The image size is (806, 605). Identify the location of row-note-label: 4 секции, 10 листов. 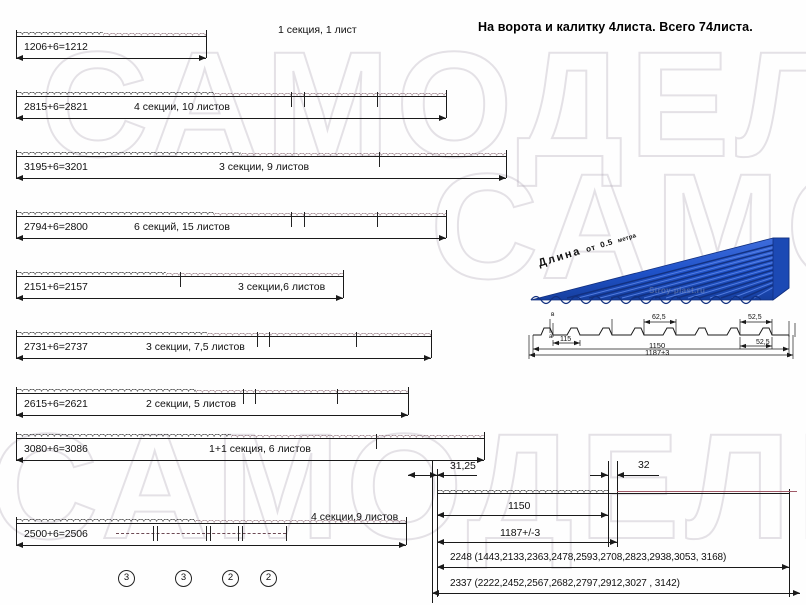
(182, 107).